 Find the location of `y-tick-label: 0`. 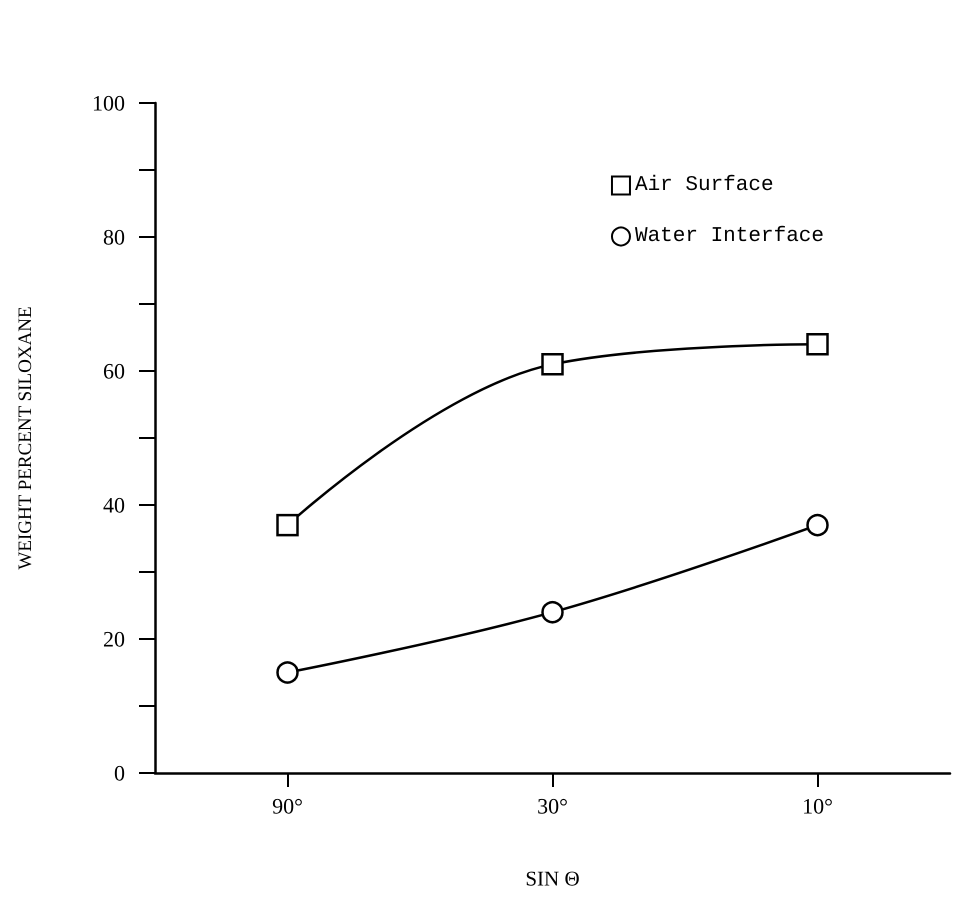

y-tick-label: 0 is located at coordinates (119, 773).